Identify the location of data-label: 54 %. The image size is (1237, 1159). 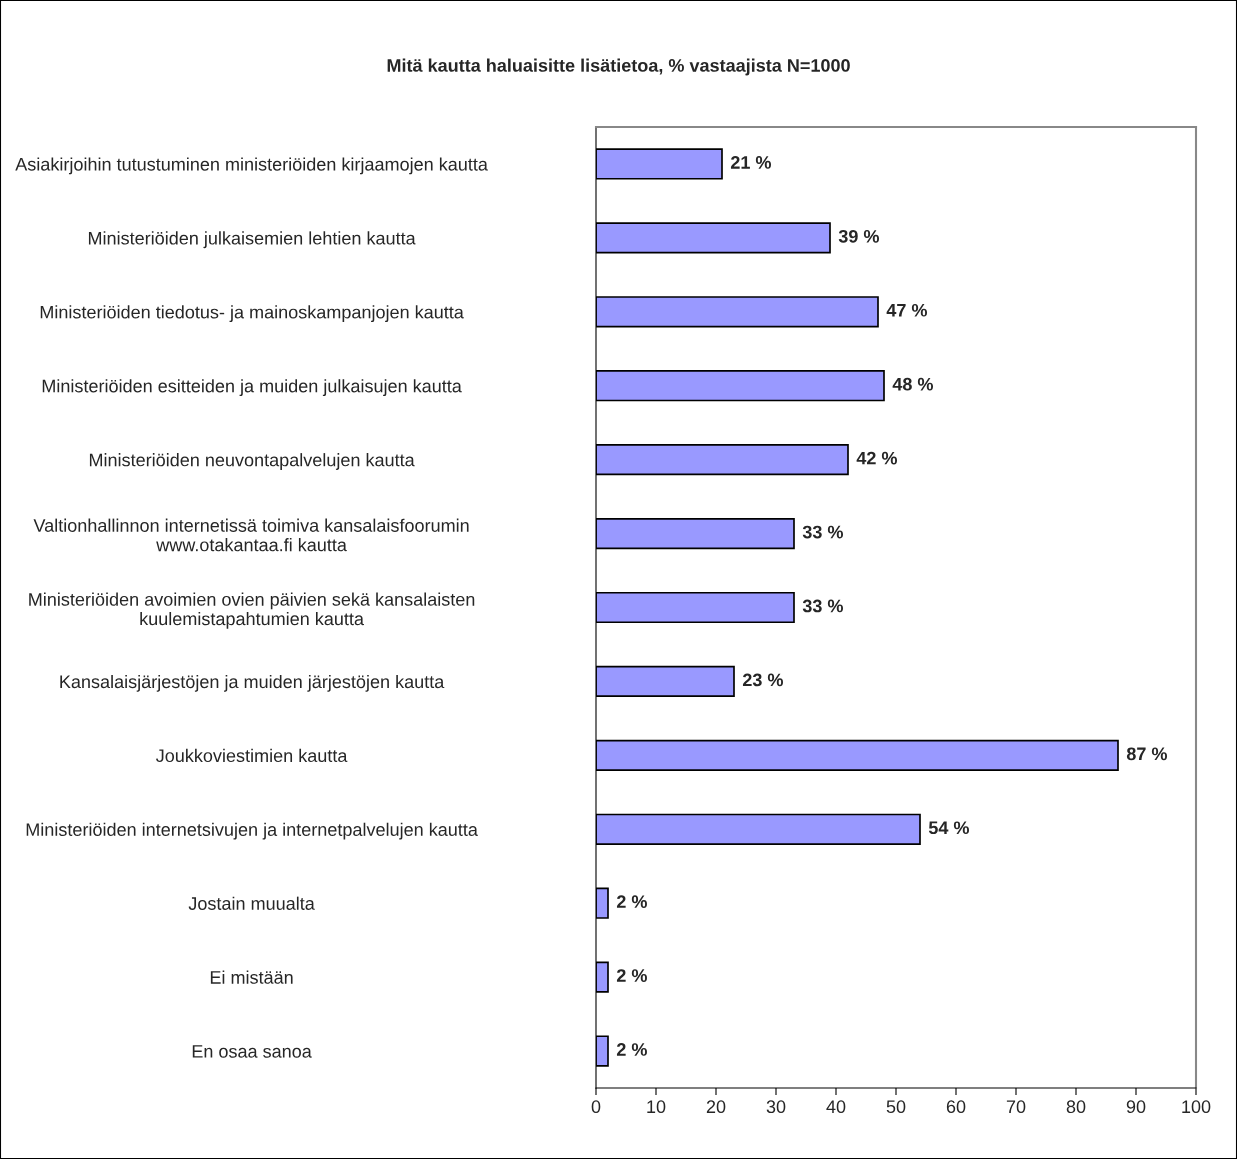
(949, 828).